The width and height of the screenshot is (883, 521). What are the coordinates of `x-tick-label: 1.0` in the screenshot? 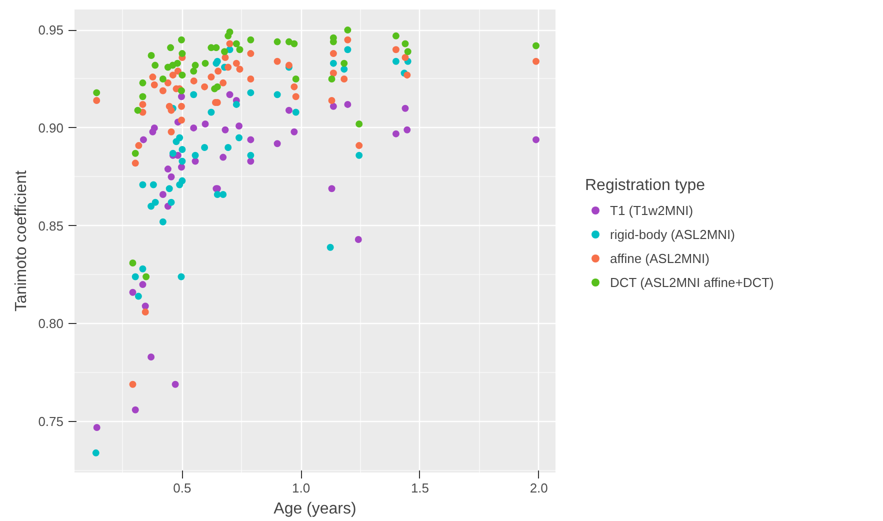 It's located at (301, 488).